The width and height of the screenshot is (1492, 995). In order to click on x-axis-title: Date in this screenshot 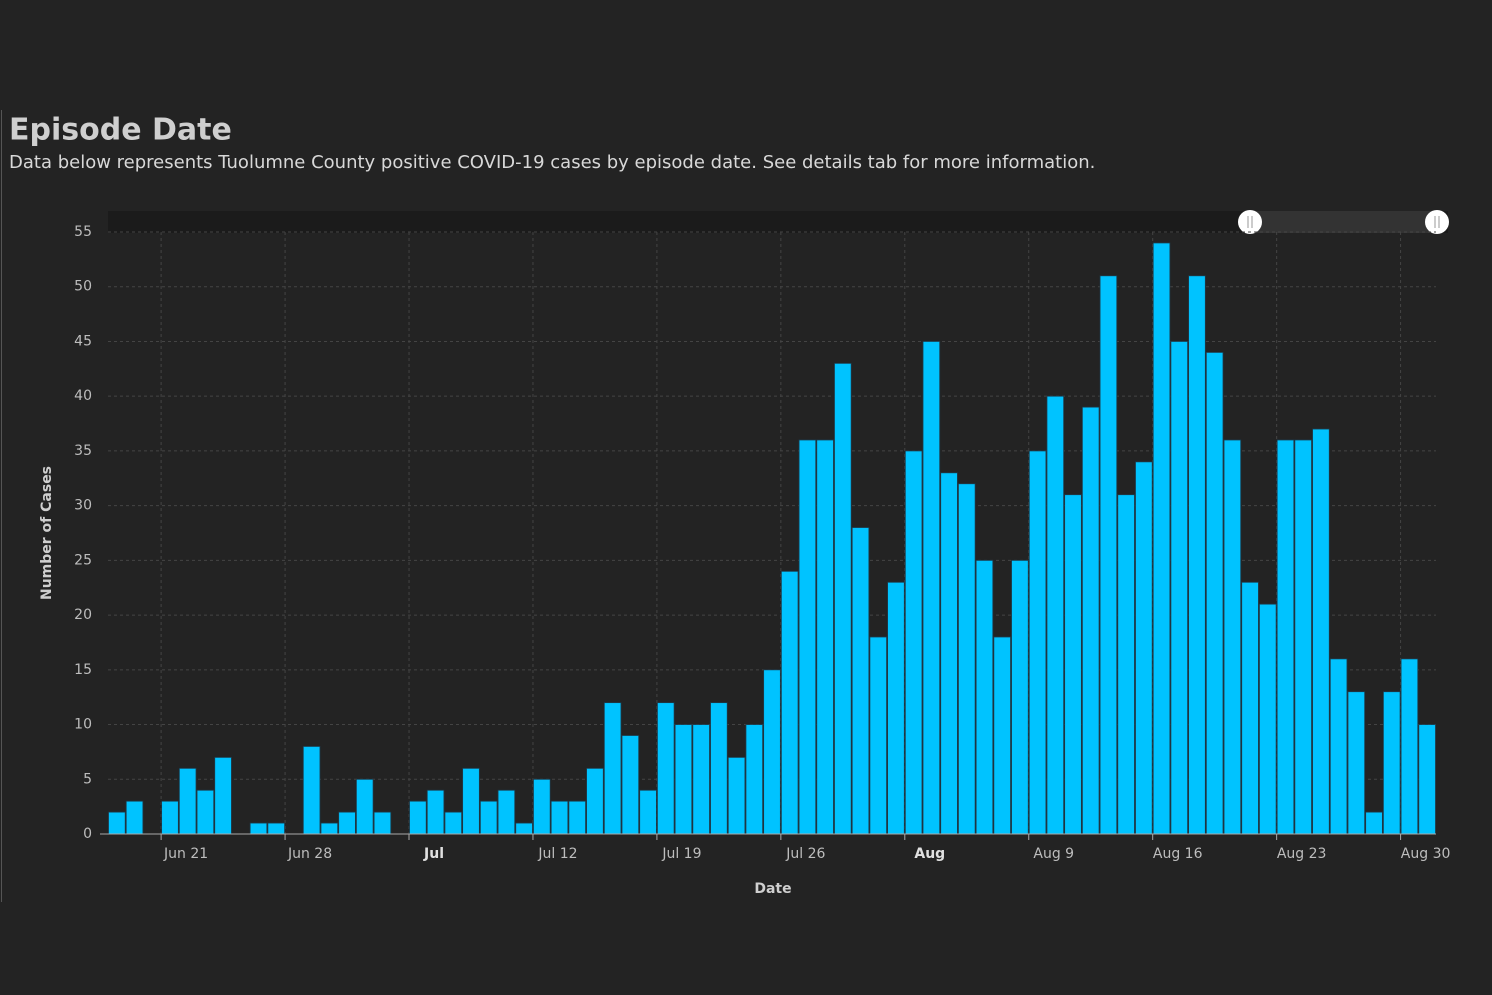, I will do `click(772, 889)`.